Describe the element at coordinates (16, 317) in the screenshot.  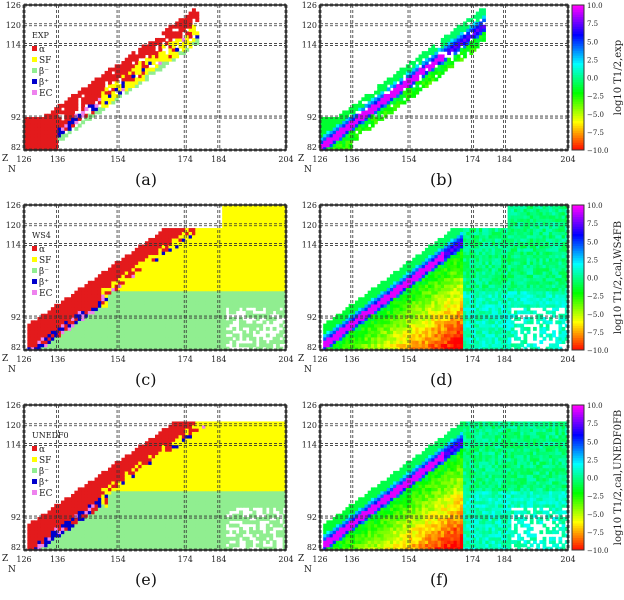
I see `y-tick-label: 92` at that location.